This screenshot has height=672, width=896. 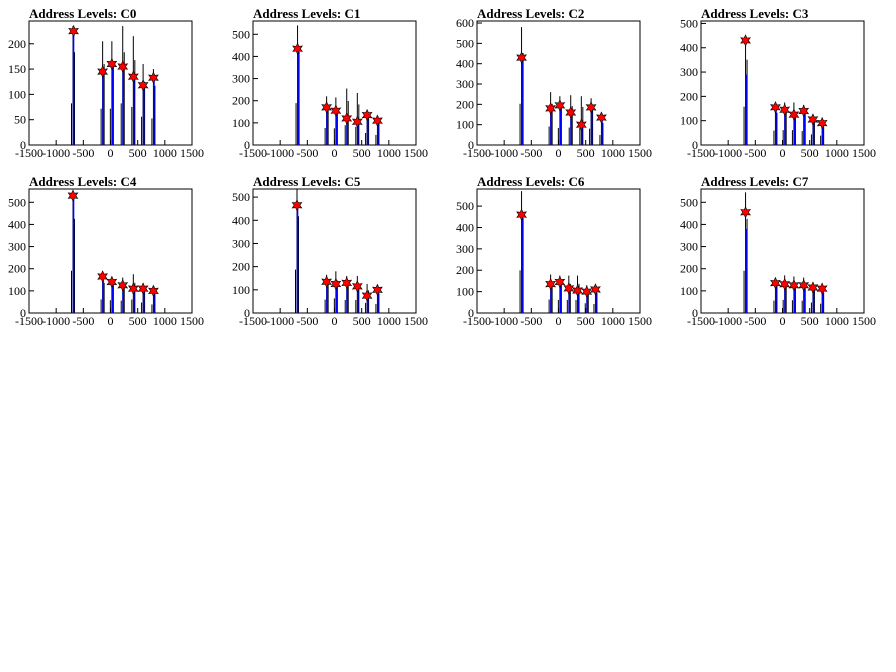 What do you see at coordinates (755, 13) in the screenshot?
I see `chart-title: Address Levels: C3` at bounding box center [755, 13].